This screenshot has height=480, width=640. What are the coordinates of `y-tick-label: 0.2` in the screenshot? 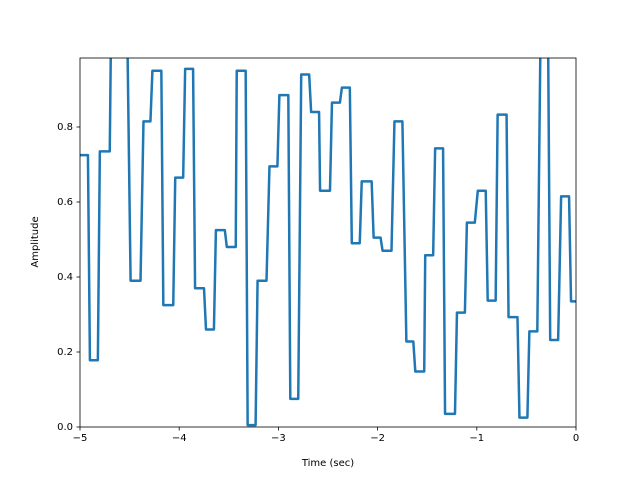 It's located at (65, 352).